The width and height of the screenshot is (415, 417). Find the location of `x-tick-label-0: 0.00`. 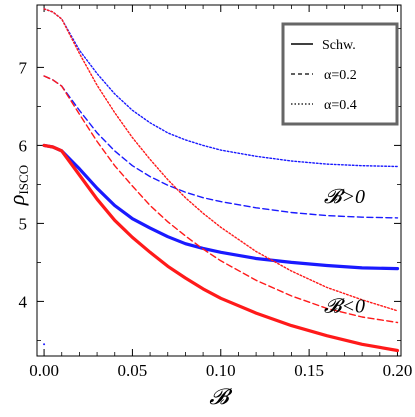

x-tick-label-0: 0.00 is located at coordinates (44, 370).